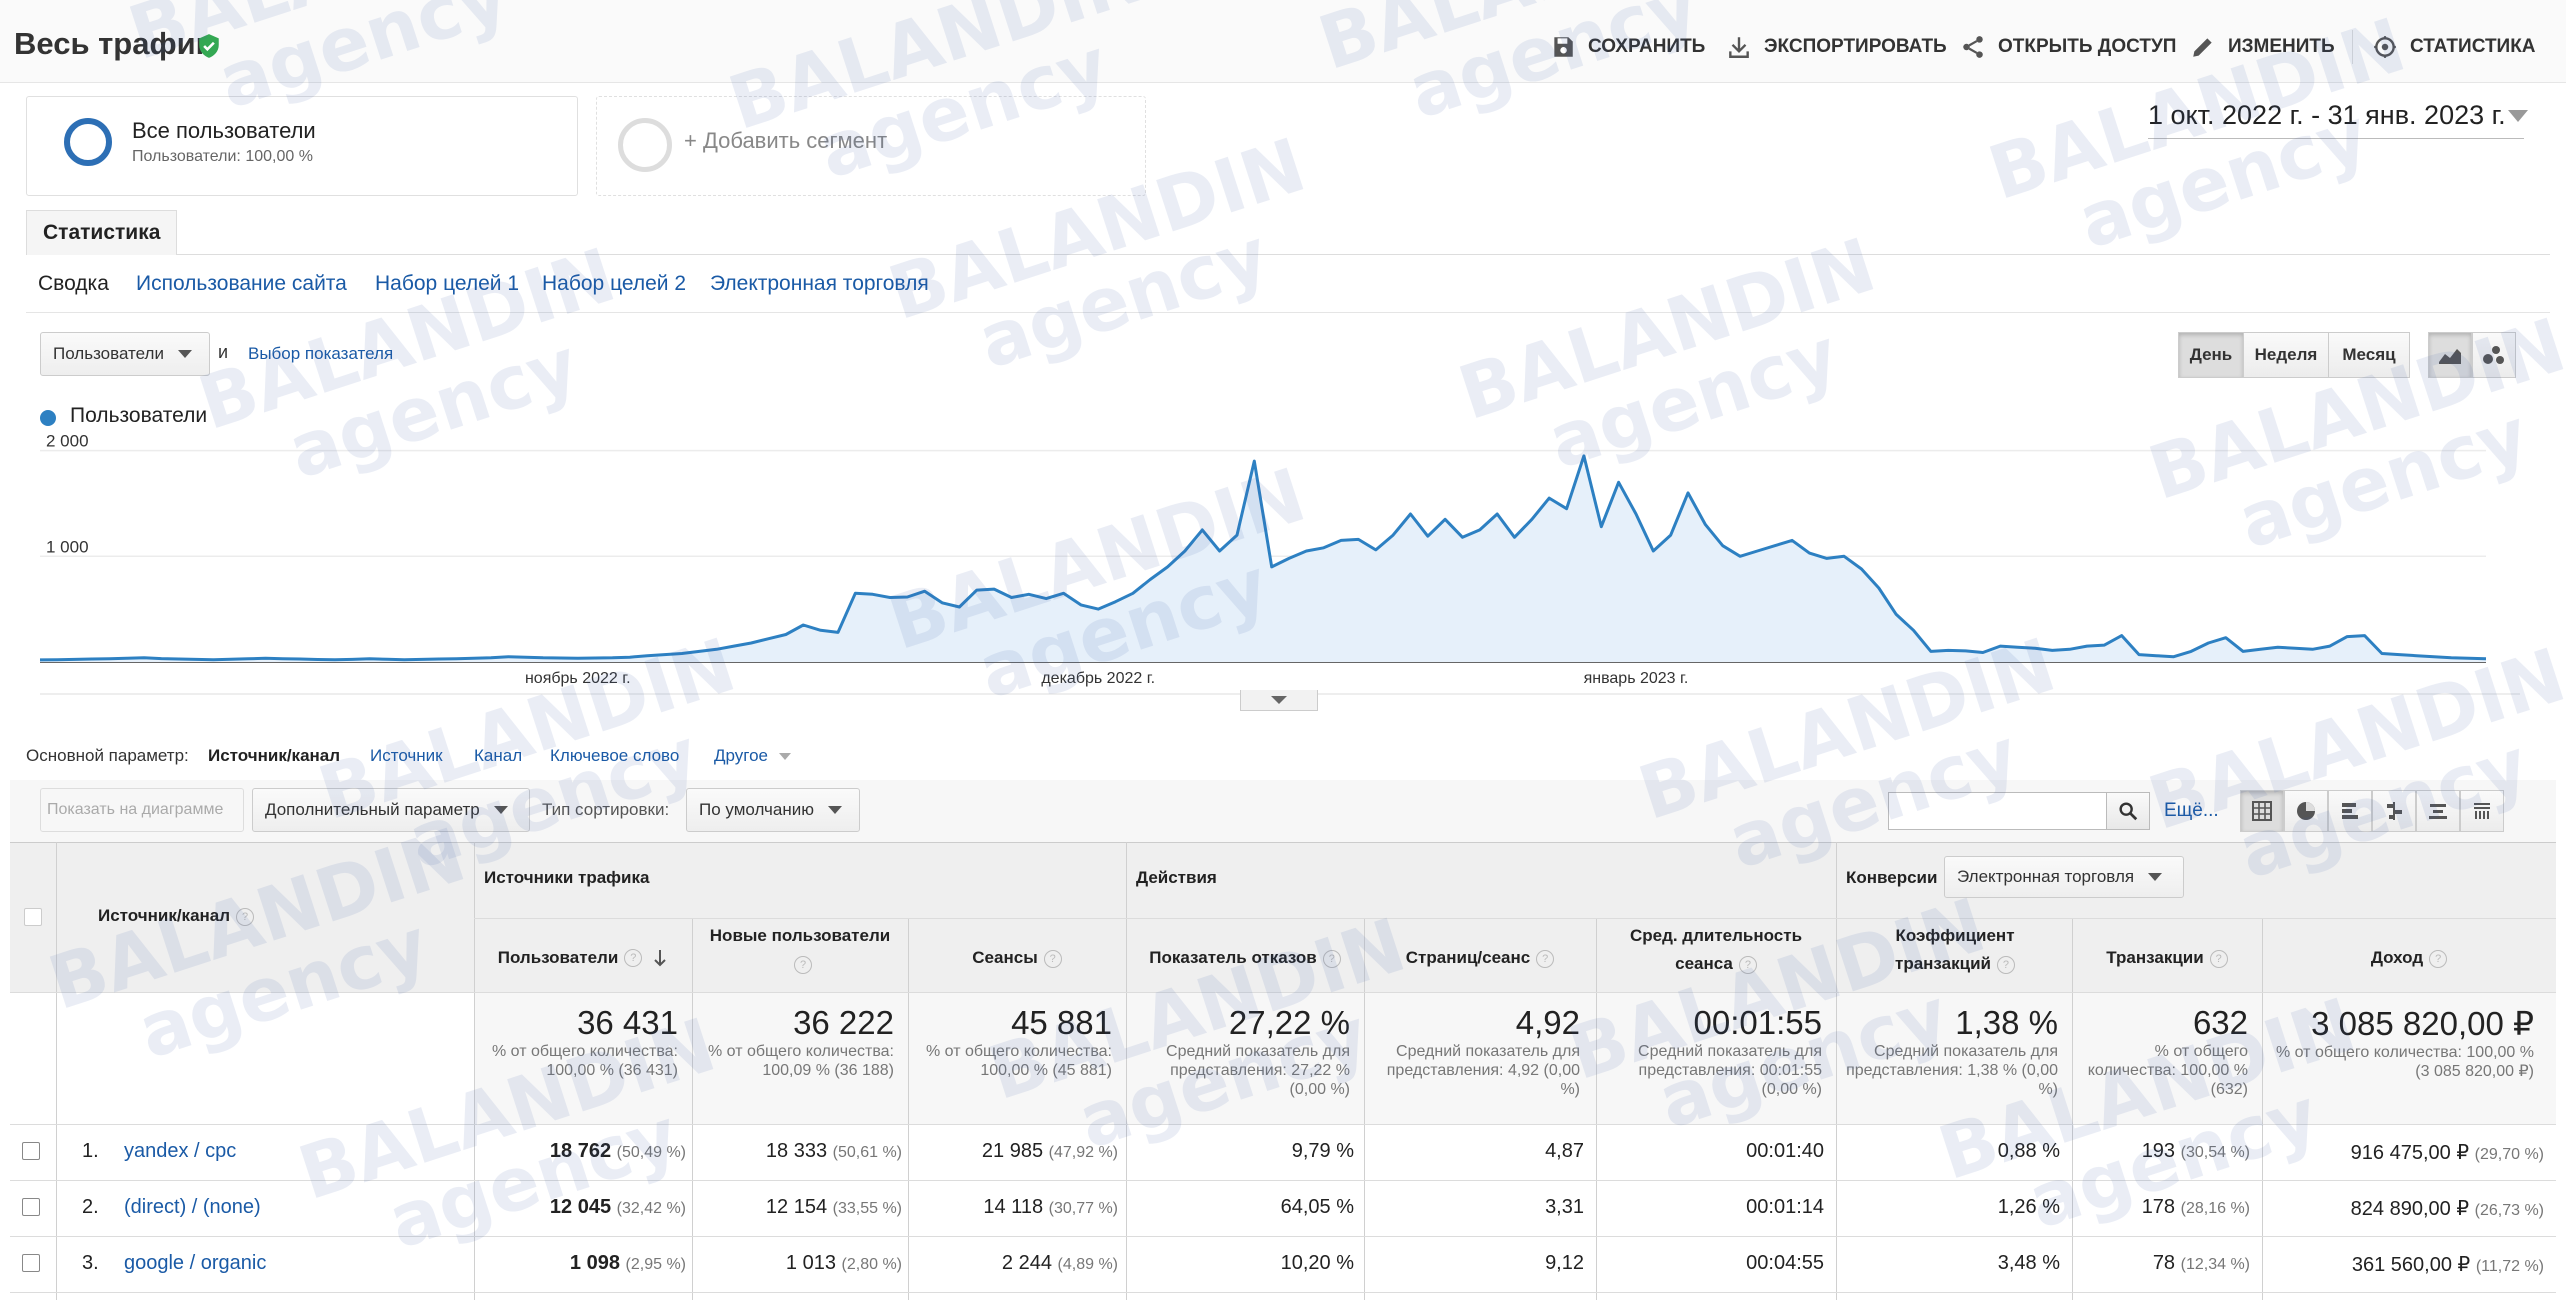 The image size is (2566, 1300). Describe the element at coordinates (142, 810) in the screenshot. I see `plot-rows-button: Показать на диаграмме` at that location.